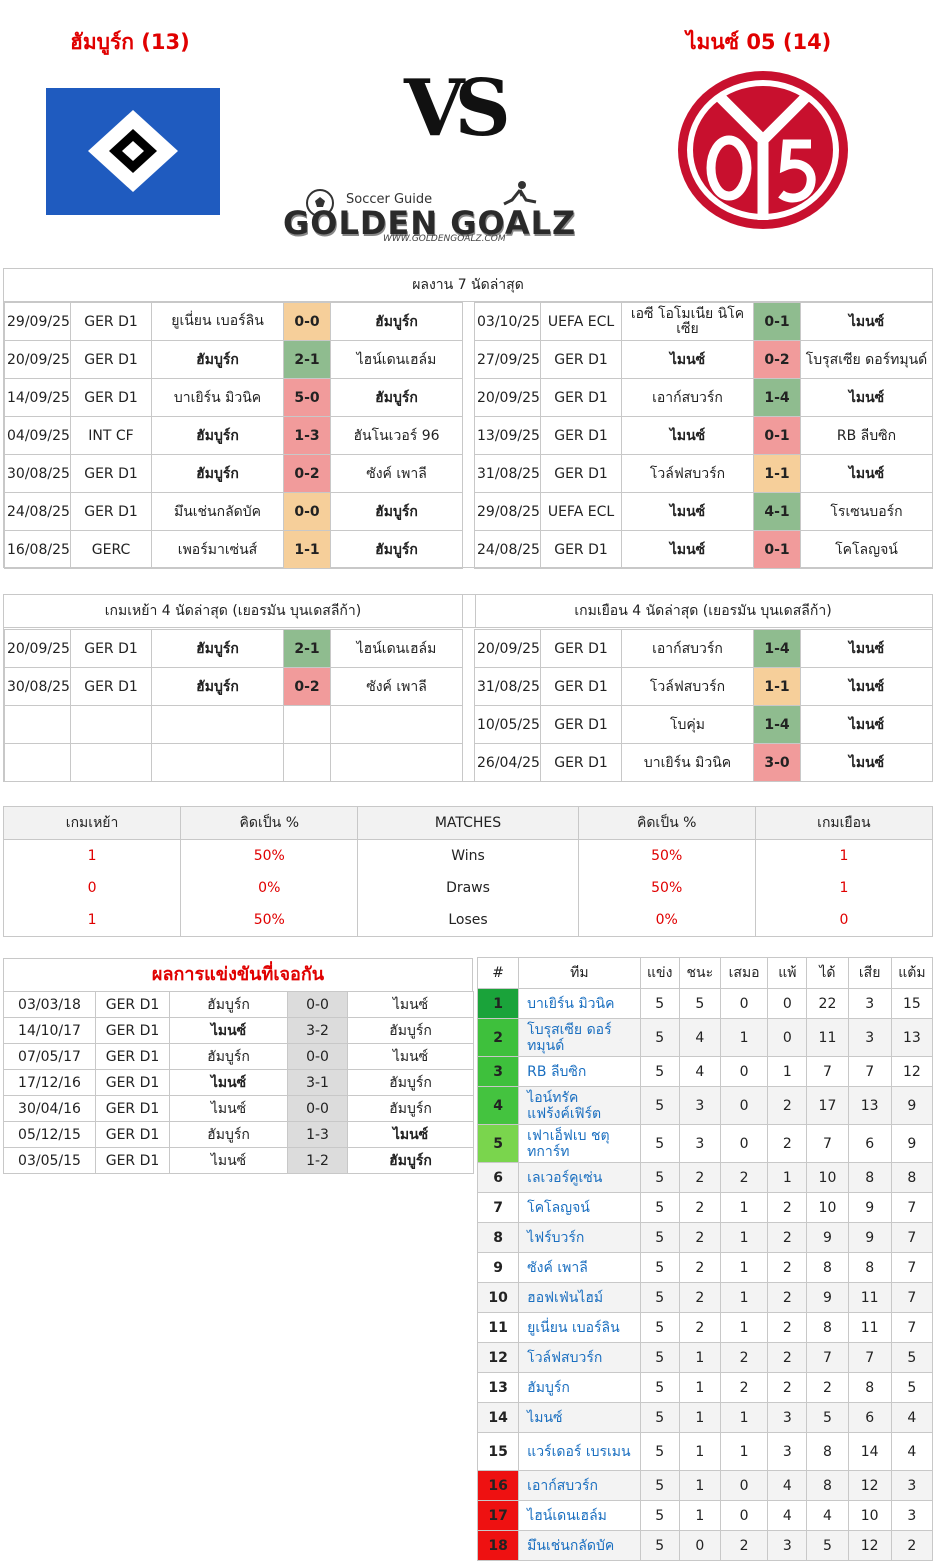 The image size is (937, 1561). What do you see at coordinates (579, 1451) in the screenshot?
I see `standings-team: แวร์เดอร์ เบรเมน` at bounding box center [579, 1451].